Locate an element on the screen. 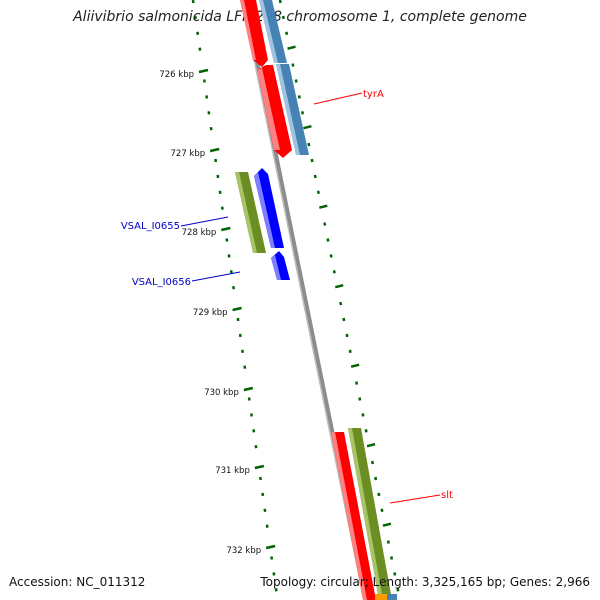 The height and width of the screenshot is (600, 600). cds-olive-VSAL_I0655 is located at coordinates (250, 212).